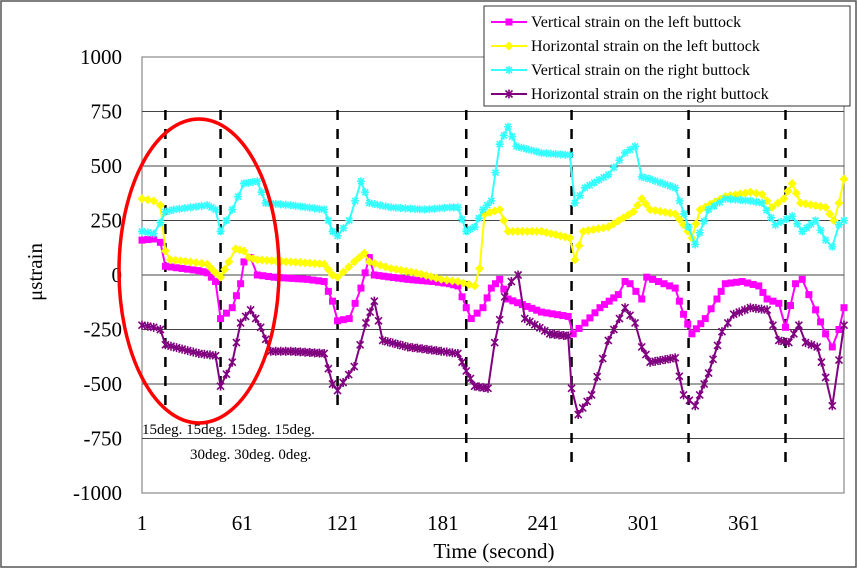 The image size is (857, 568). What do you see at coordinates (667, 56) in the screenshot?
I see `legend-box` at bounding box center [667, 56].